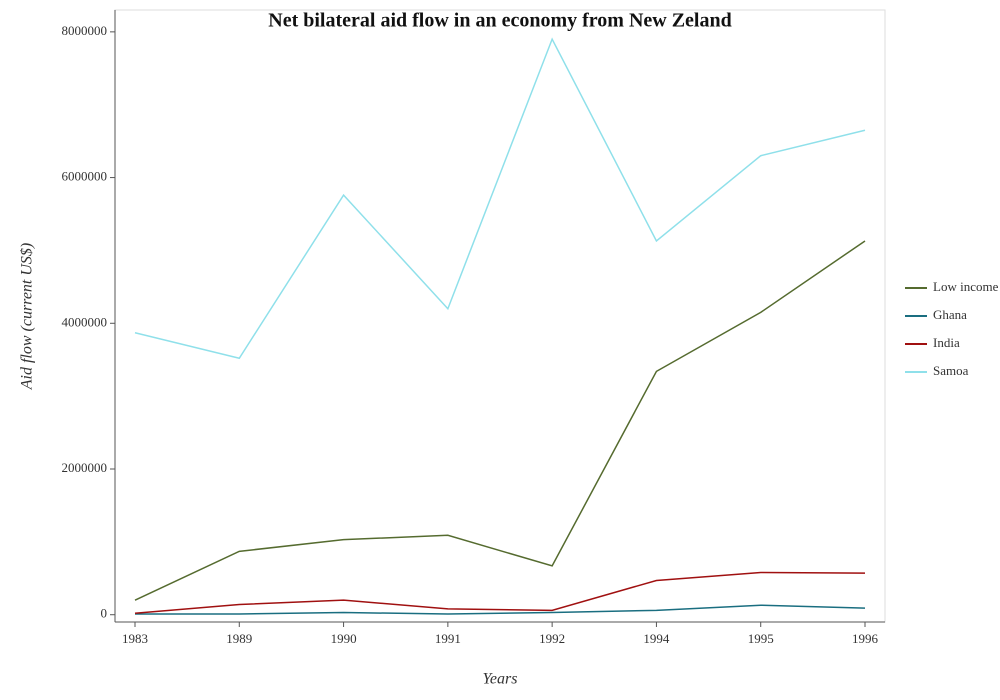 The height and width of the screenshot is (700, 1000). Describe the element at coordinates (951, 370) in the screenshot. I see `legend-label: Samoa` at that location.